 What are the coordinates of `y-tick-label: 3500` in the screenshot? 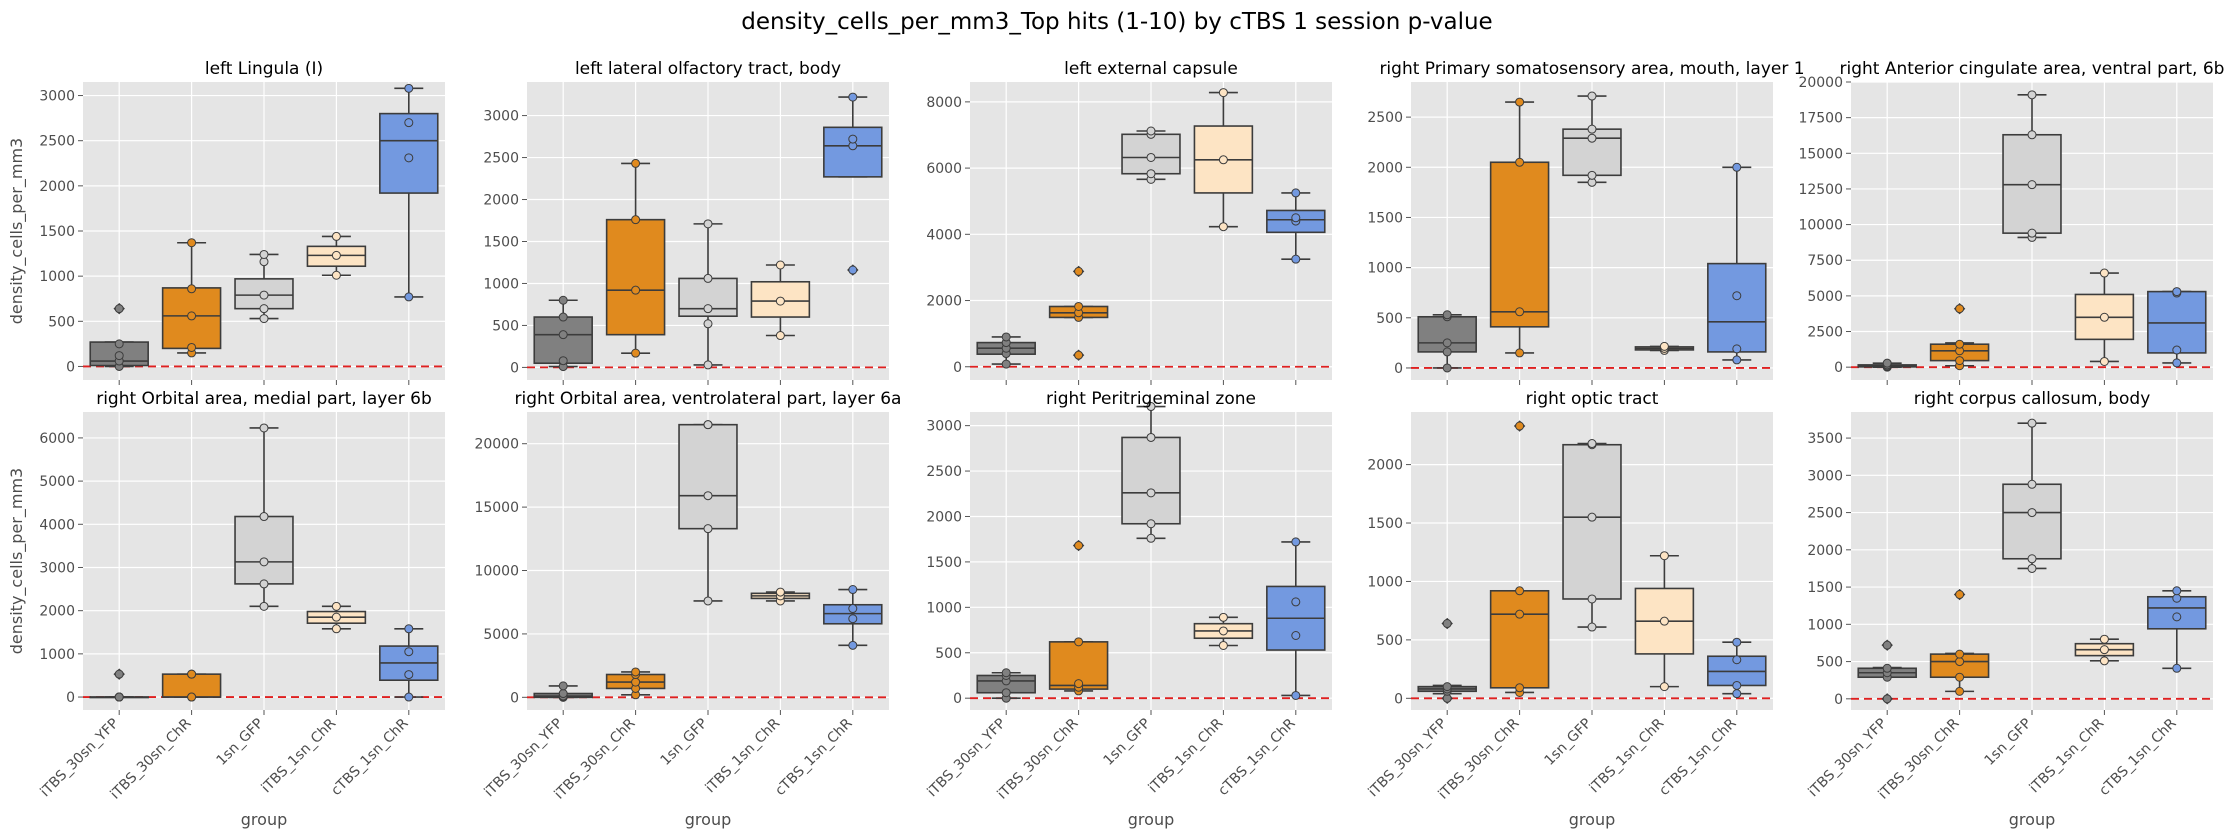 It's located at (1825, 439).